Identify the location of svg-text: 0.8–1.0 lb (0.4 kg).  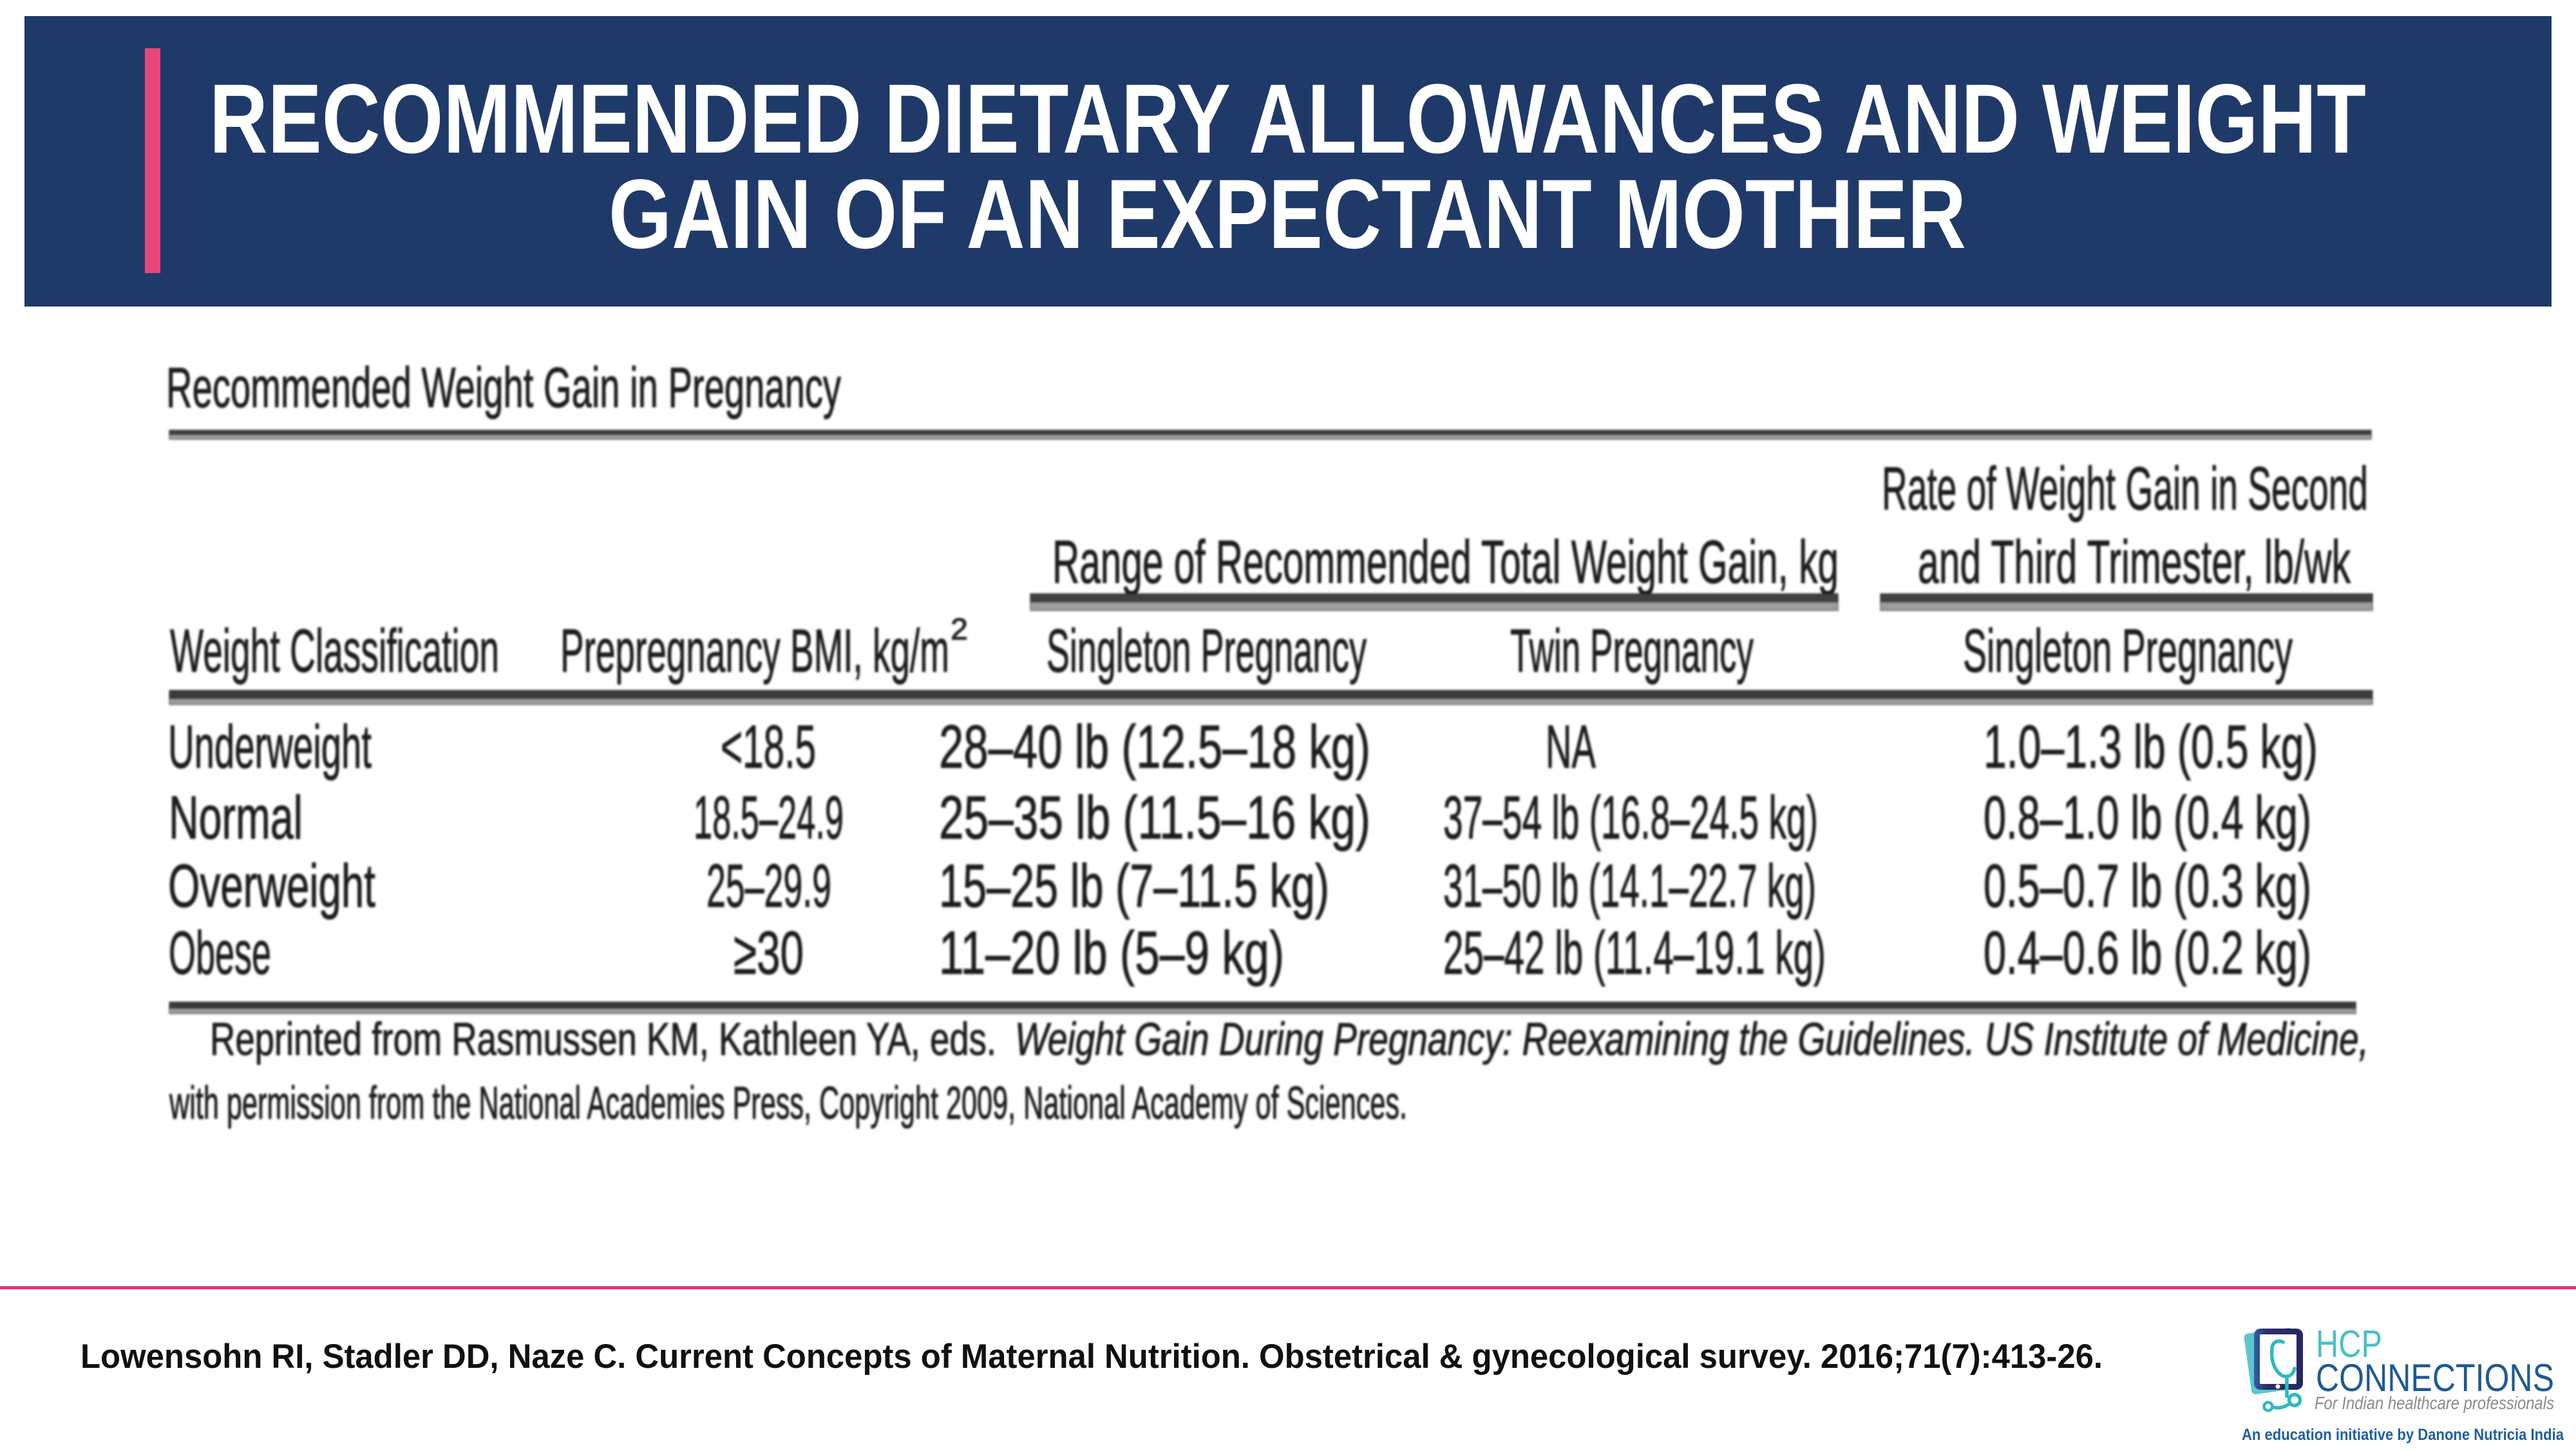
(2147, 818).